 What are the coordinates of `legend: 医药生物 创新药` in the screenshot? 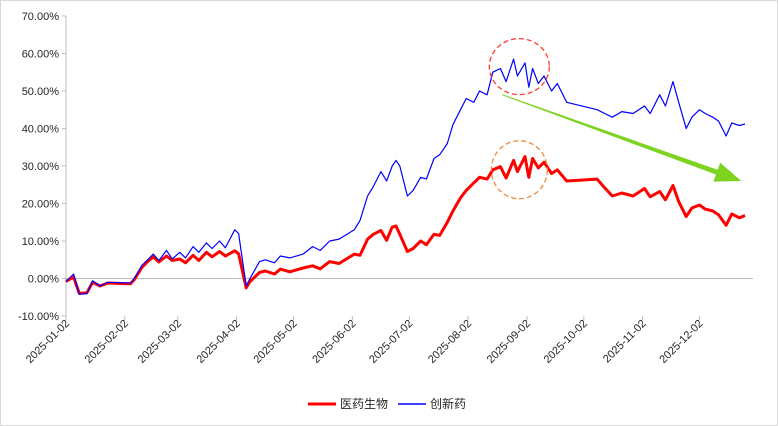 It's located at (387, 403).